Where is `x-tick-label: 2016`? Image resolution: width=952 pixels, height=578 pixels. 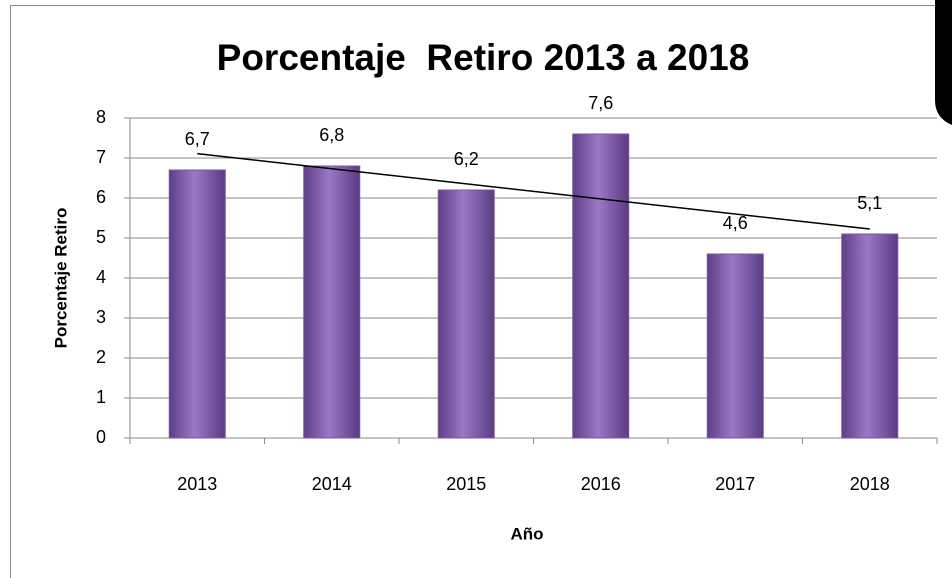
x-tick-label: 2016 is located at coordinates (601, 484).